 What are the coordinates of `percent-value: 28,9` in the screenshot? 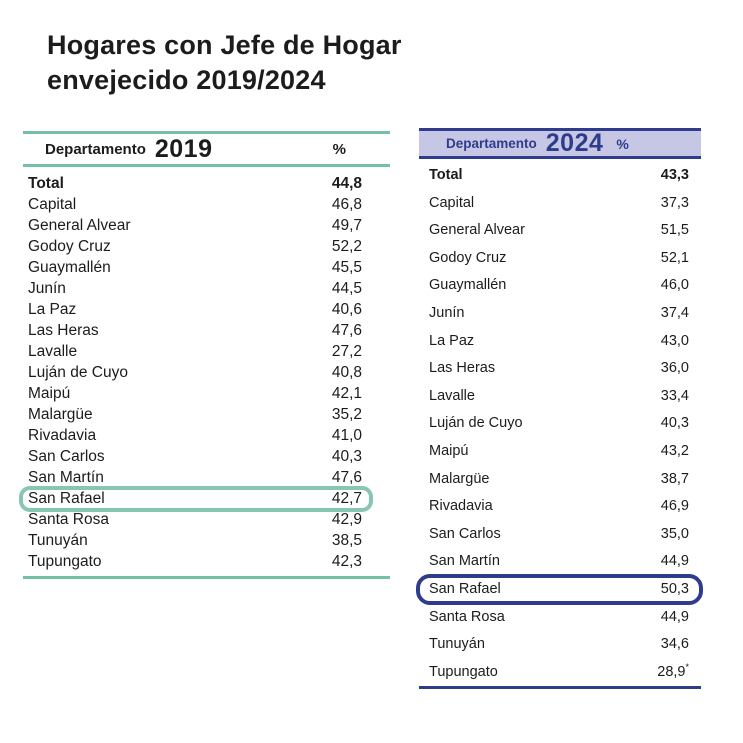 It's located at (671, 671).